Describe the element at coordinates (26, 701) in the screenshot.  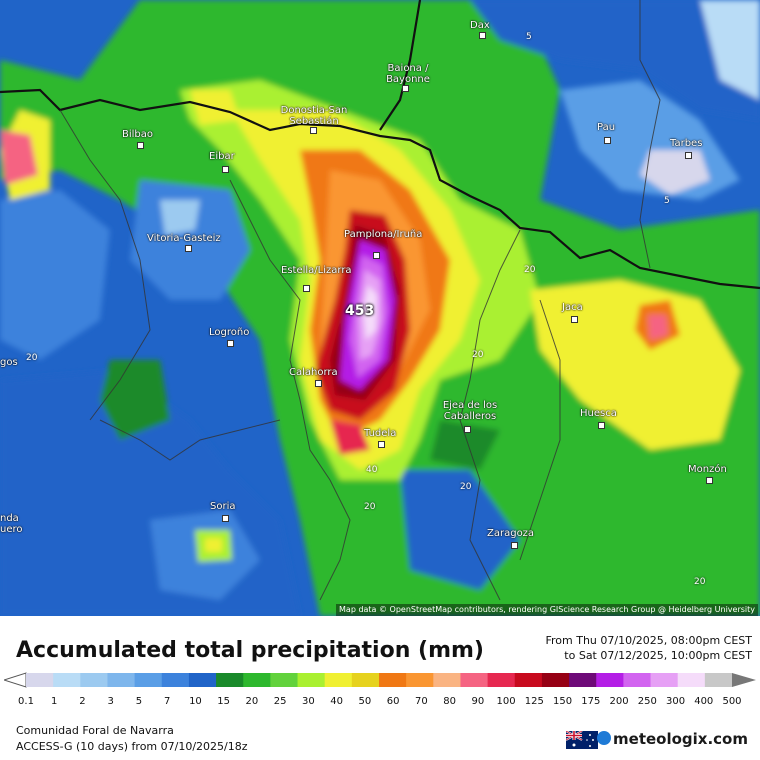
I see `legend-tick-label: 0.1` at that location.